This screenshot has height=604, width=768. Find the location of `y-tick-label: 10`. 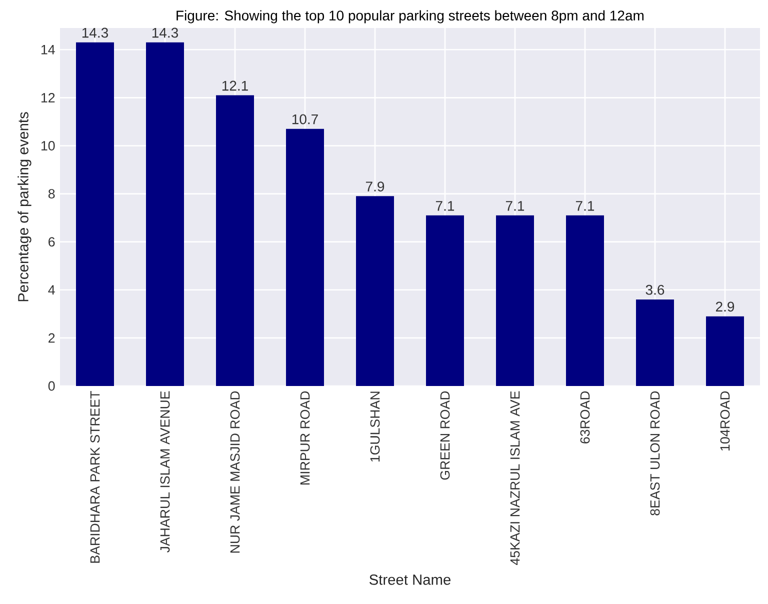

y-tick-label: 10 is located at coordinates (48, 145).